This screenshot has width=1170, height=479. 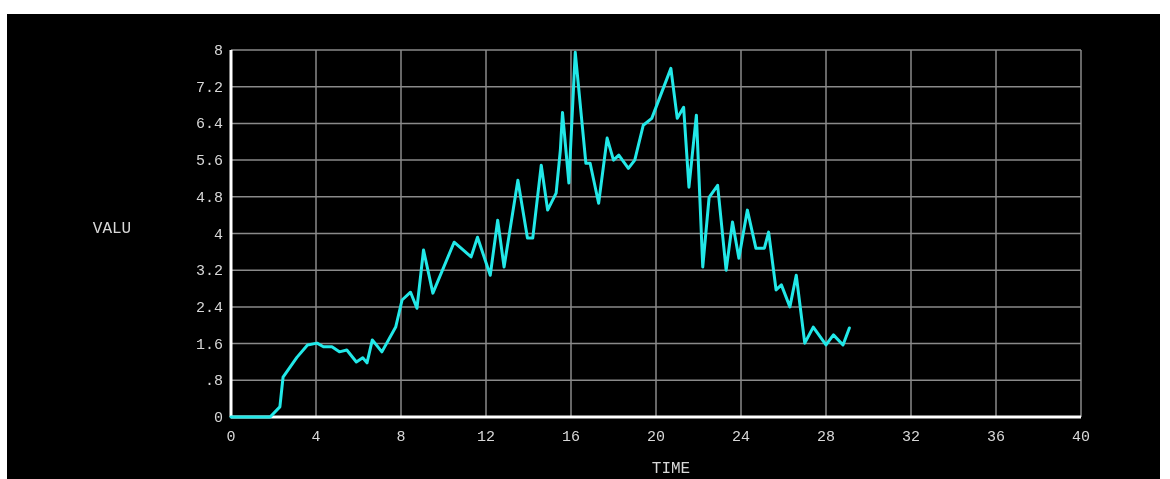 What do you see at coordinates (486, 437) in the screenshot?
I see `x-tick-label: 12` at bounding box center [486, 437].